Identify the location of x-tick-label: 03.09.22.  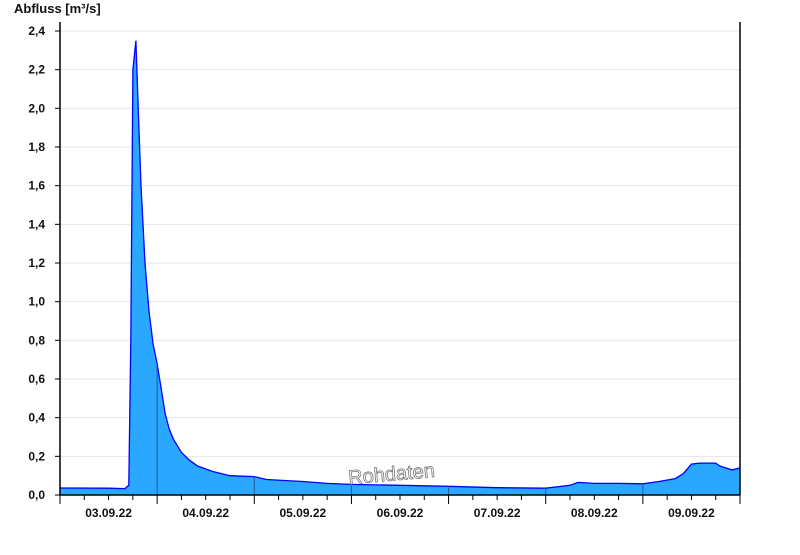
(108, 513).